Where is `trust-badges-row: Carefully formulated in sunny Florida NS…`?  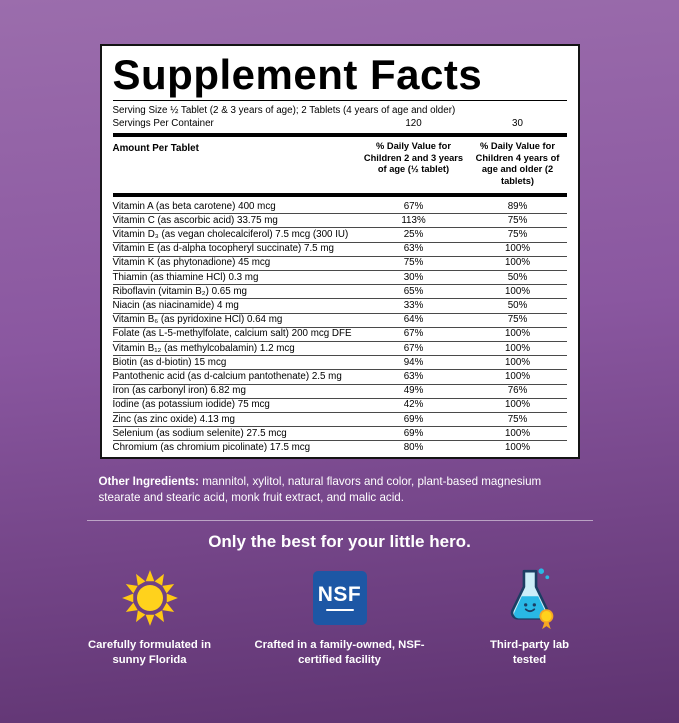 trust-badges-row: Carefully formulated in sunny Florida NS… is located at coordinates (340, 616).